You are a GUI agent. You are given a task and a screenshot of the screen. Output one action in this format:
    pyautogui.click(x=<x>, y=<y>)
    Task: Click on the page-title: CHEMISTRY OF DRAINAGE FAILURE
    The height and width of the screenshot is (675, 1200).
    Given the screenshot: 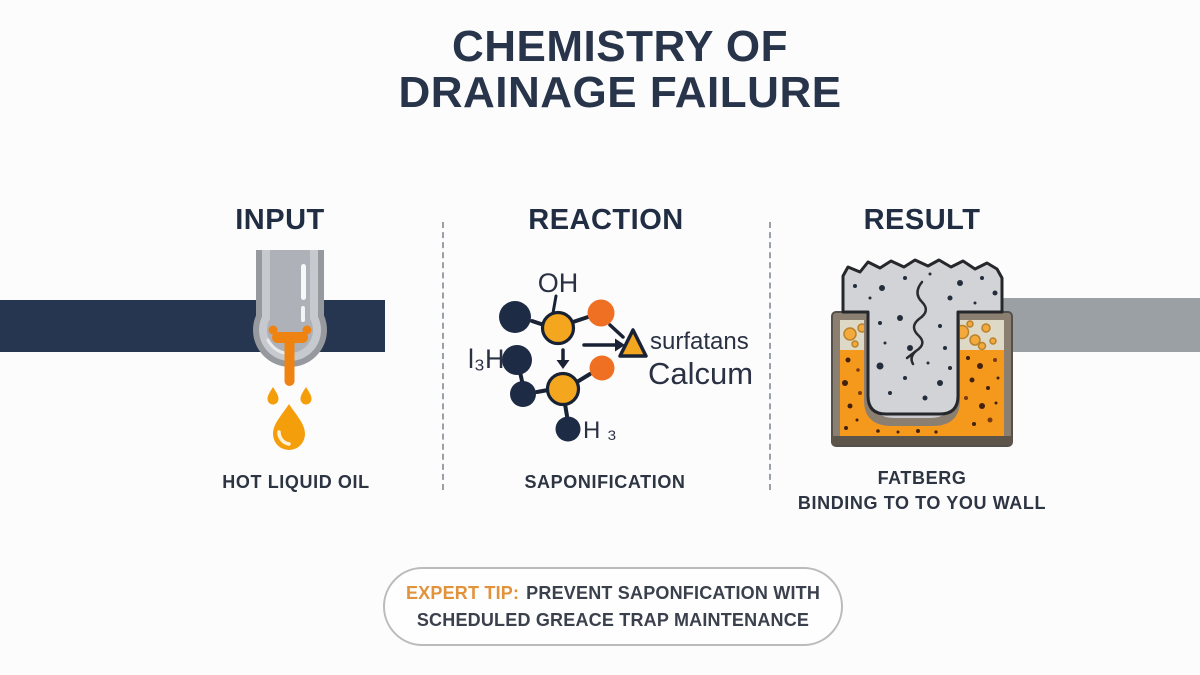 What is the action you would take?
    pyautogui.click(x=620, y=70)
    